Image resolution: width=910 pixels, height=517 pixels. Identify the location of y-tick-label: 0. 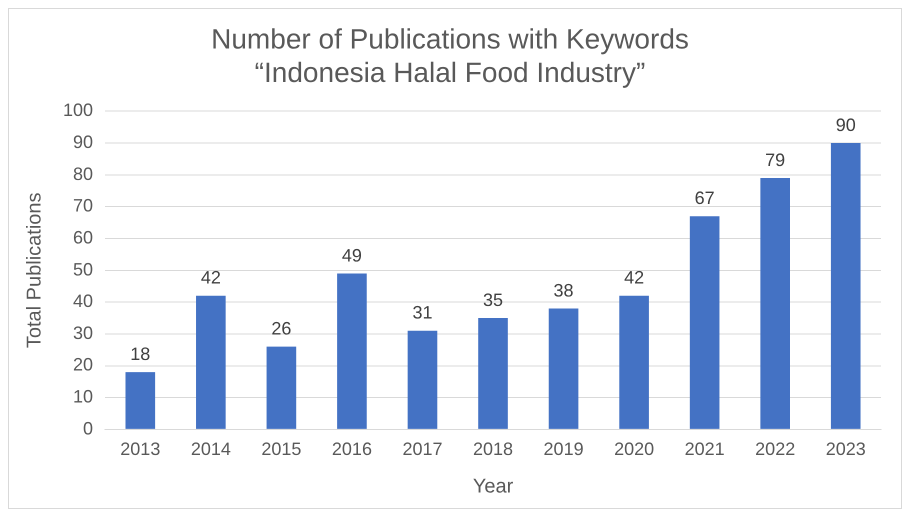
(88, 428).